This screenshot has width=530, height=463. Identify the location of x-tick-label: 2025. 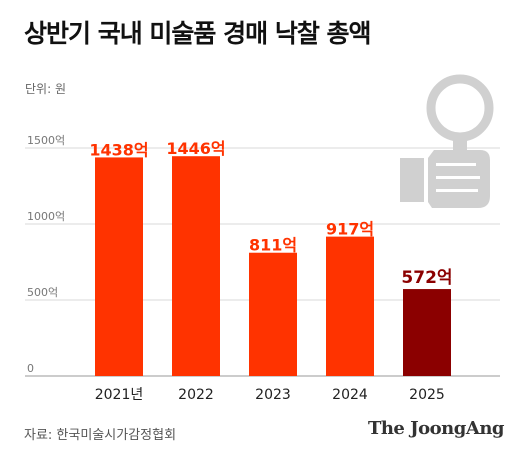
(427, 395).